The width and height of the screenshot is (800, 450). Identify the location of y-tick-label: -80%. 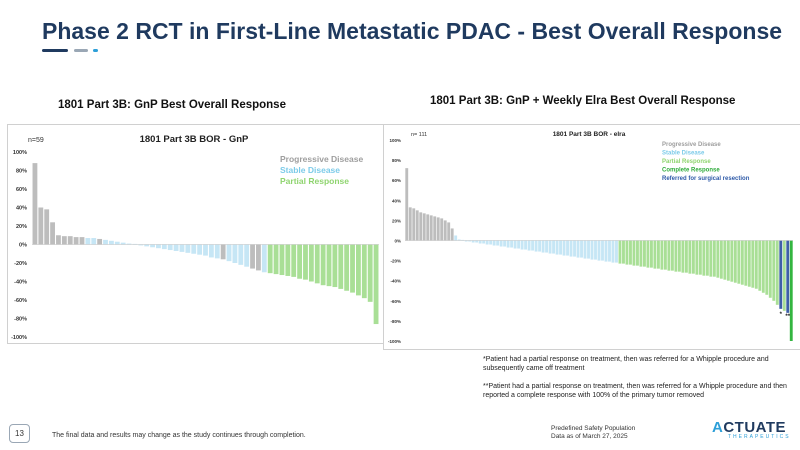
(395, 321).